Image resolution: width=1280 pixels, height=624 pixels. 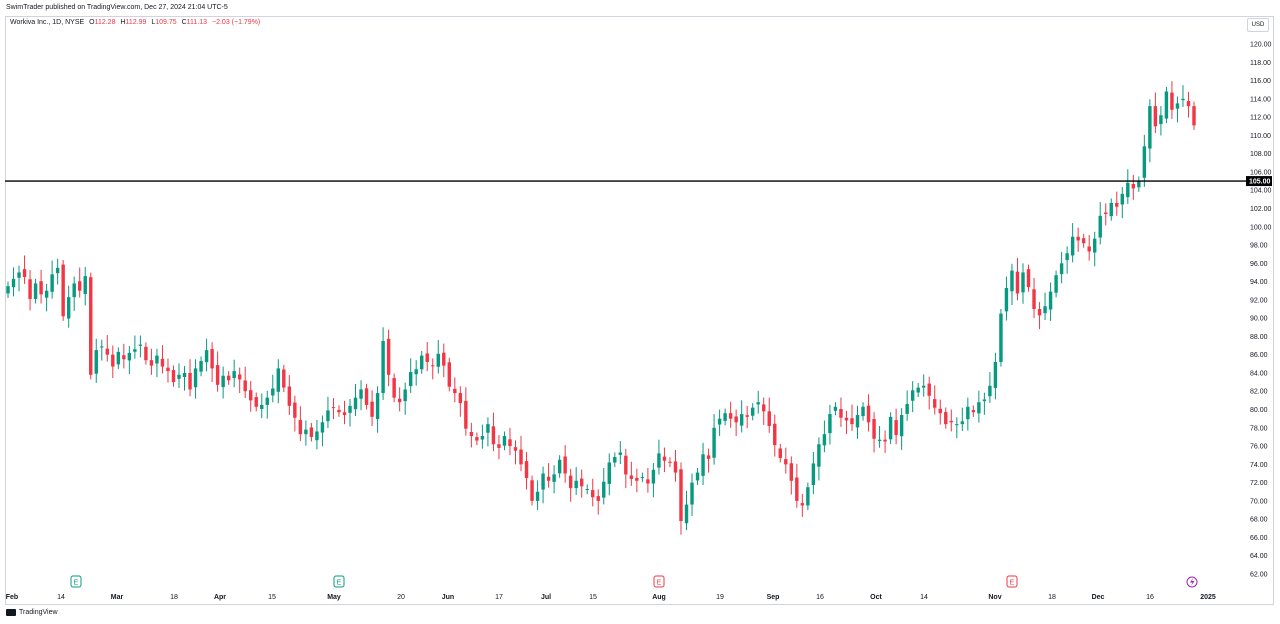 What do you see at coordinates (659, 583) in the screenshot?
I see `earnings-letter: E` at bounding box center [659, 583].